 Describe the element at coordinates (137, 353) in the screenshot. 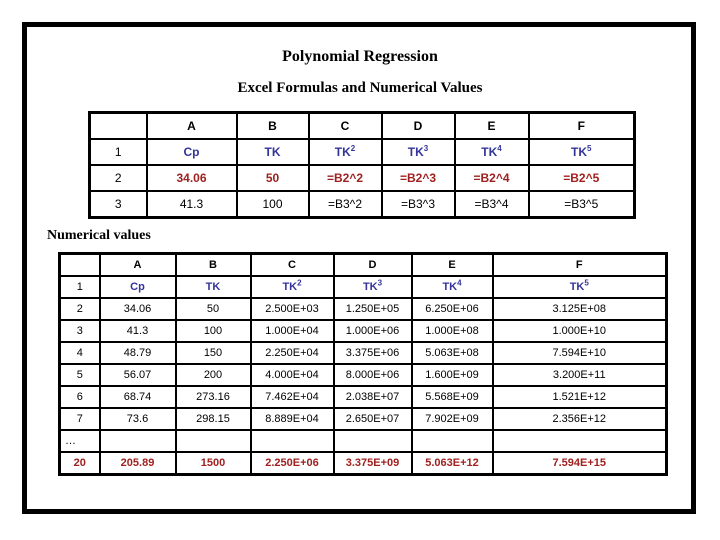

I see `cell: 48.79` at that location.